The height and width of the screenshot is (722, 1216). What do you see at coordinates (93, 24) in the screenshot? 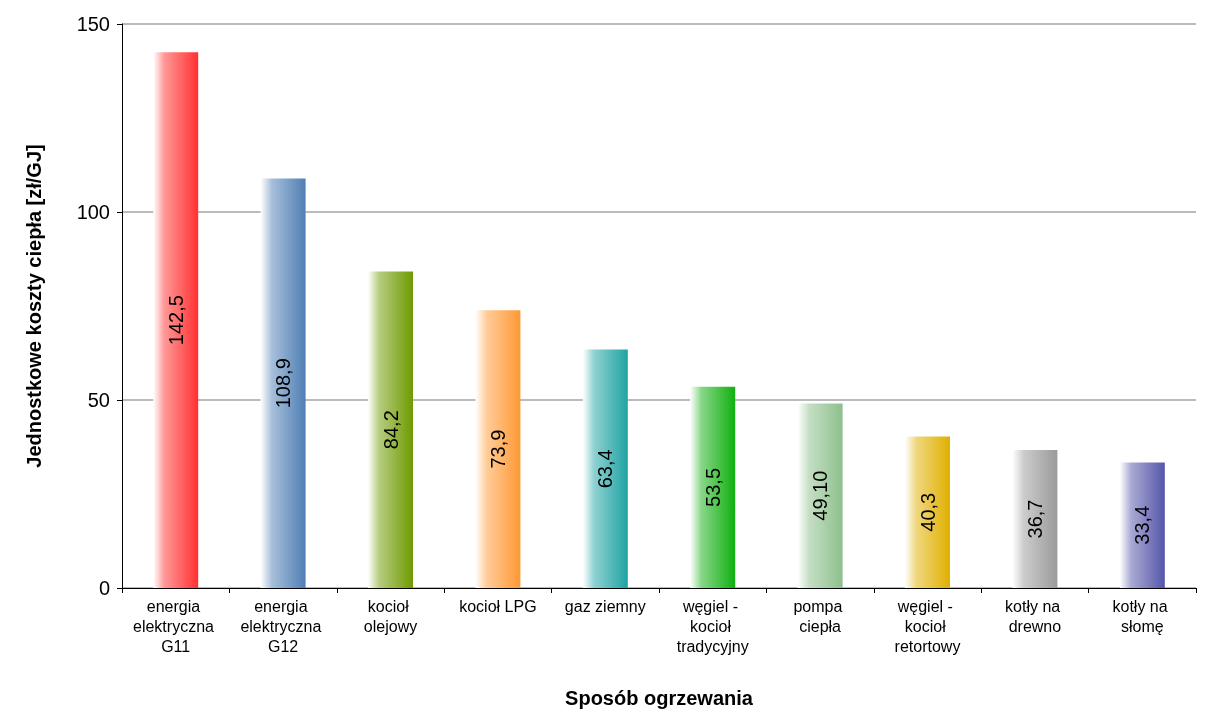
I see `y-tick-label: 150` at bounding box center [93, 24].